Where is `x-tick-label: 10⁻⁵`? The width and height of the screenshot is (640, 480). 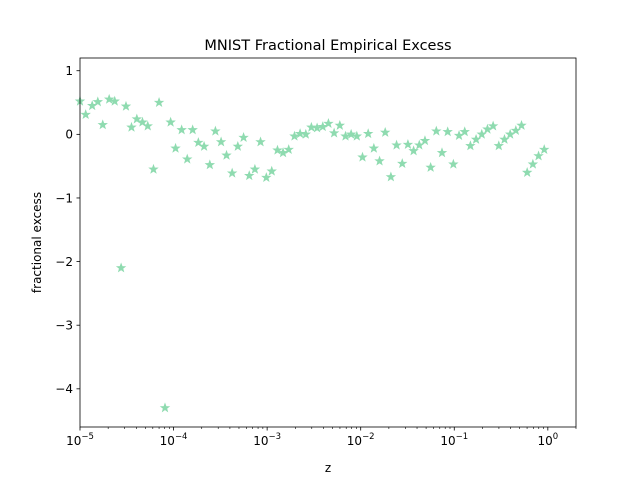 x-tick-label: 10⁻⁵ is located at coordinates (80, 440).